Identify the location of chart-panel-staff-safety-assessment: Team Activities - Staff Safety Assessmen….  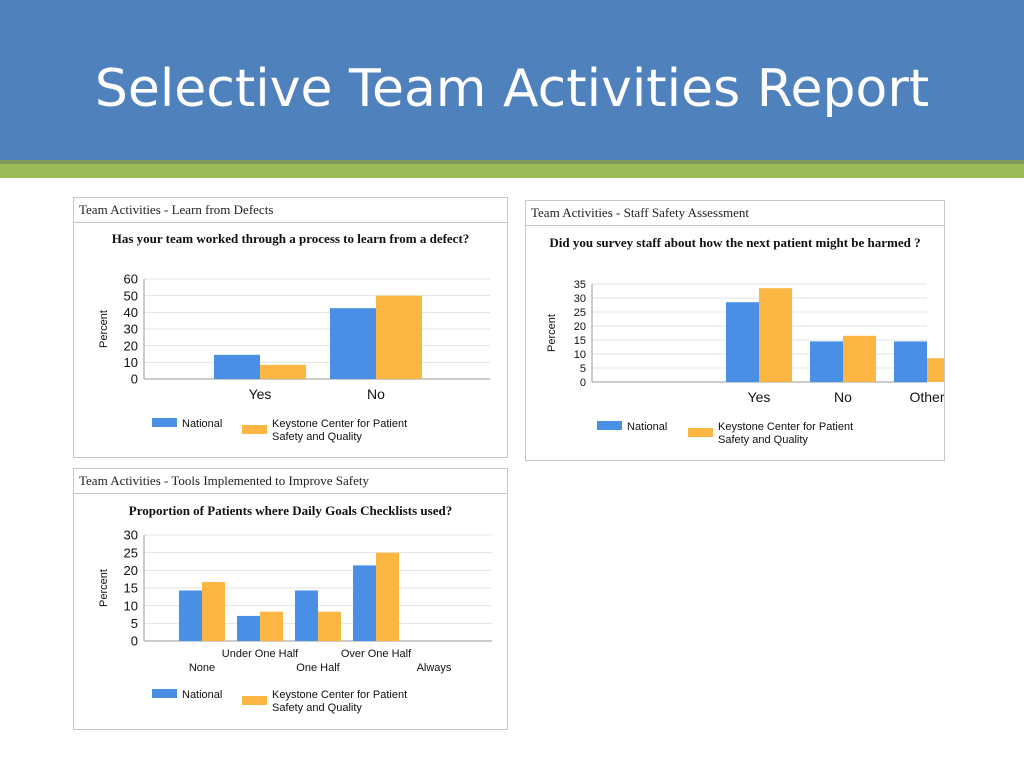
(735, 330).